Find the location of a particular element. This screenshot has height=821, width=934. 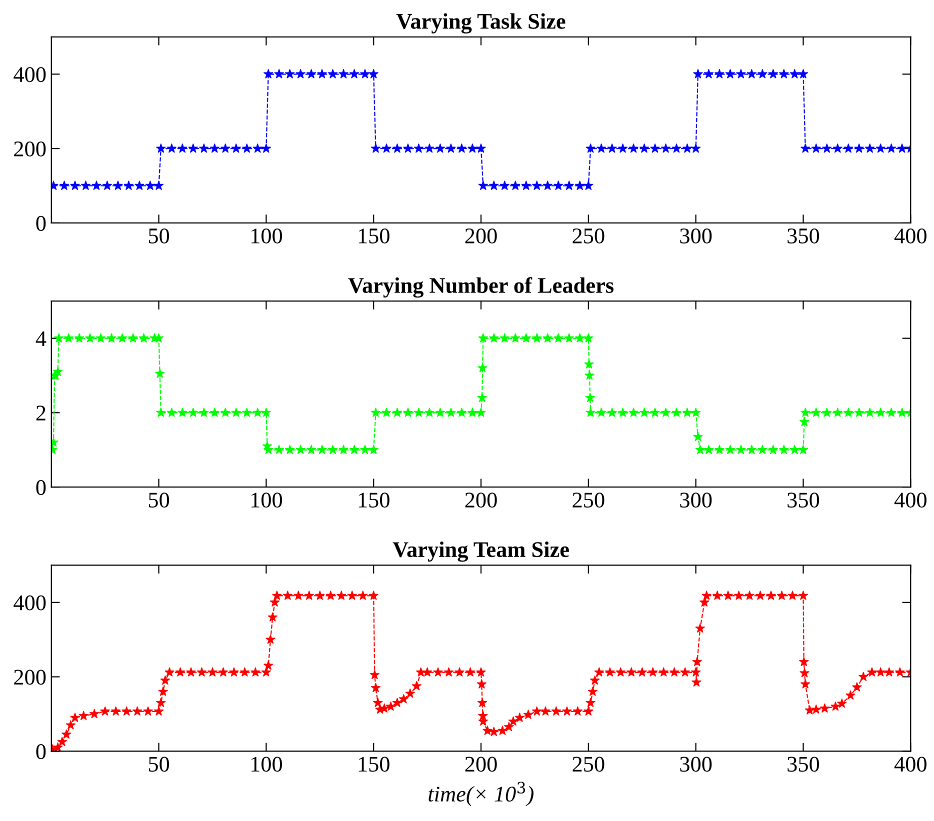

chart-title: Varying Task Size is located at coordinates (481, 23).